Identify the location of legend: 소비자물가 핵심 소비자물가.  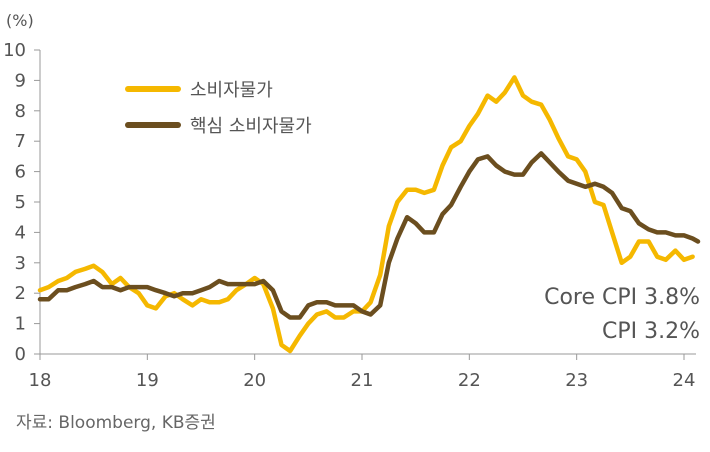
(218, 108).